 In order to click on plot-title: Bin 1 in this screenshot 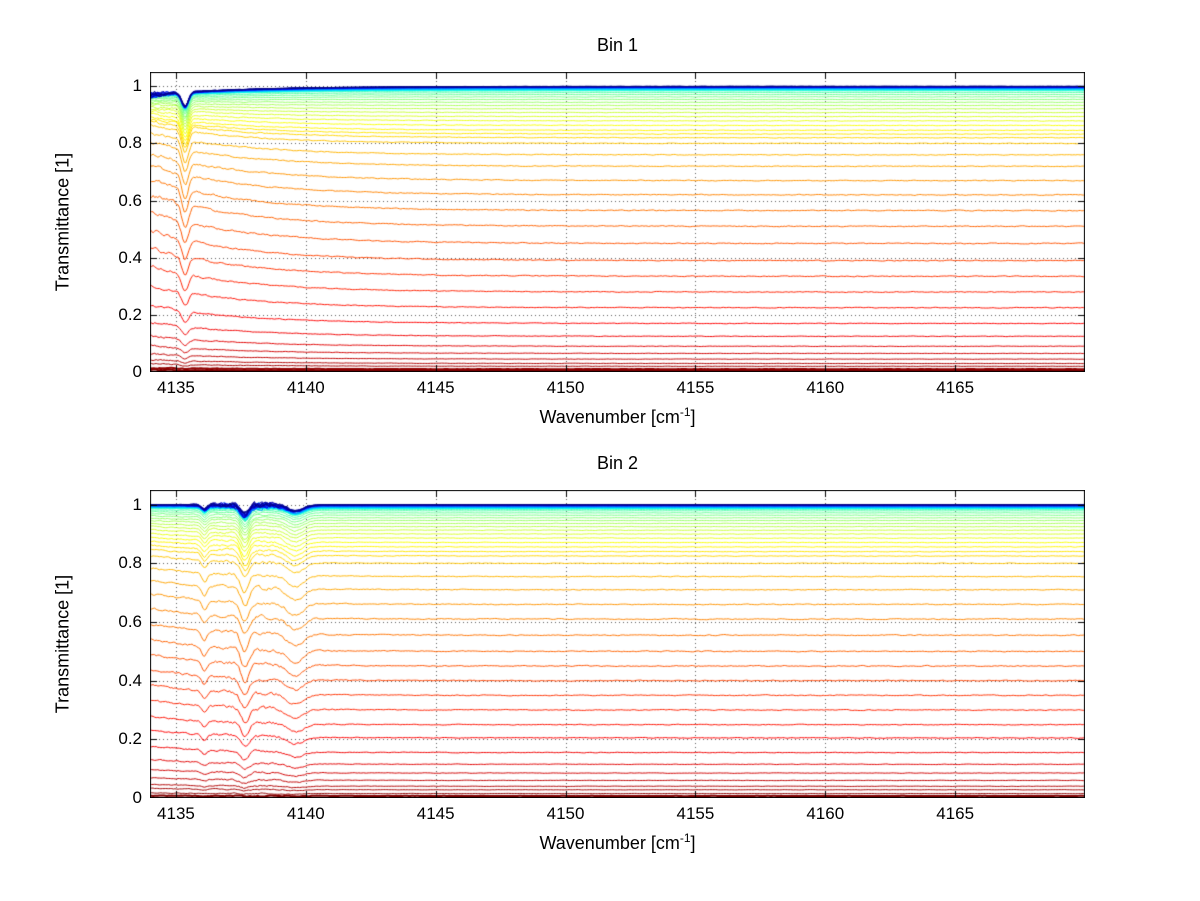, I will do `click(617, 45)`.